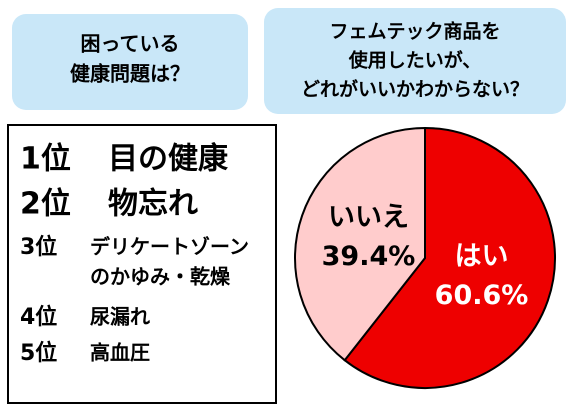 The width and height of the screenshot is (575, 410). What do you see at coordinates (368, 217) in the screenshot?
I see `slice-category: いいえ` at bounding box center [368, 217].